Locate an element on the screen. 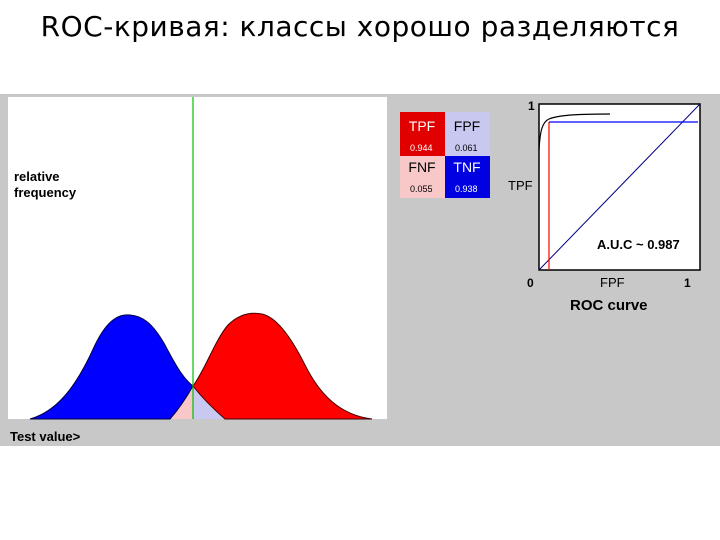 The width and height of the screenshot is (720, 540). roc-y-axis-label: TPF is located at coordinates (520, 185).